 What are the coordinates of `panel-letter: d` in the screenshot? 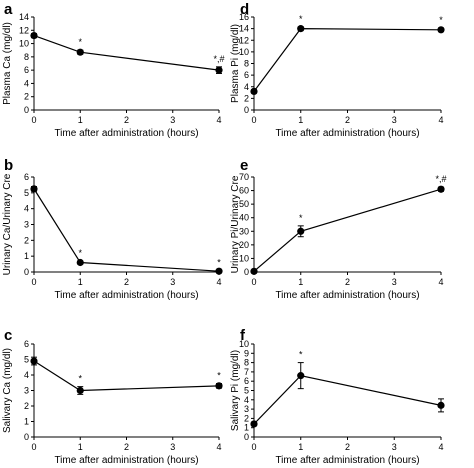 It's located at (244, 9).